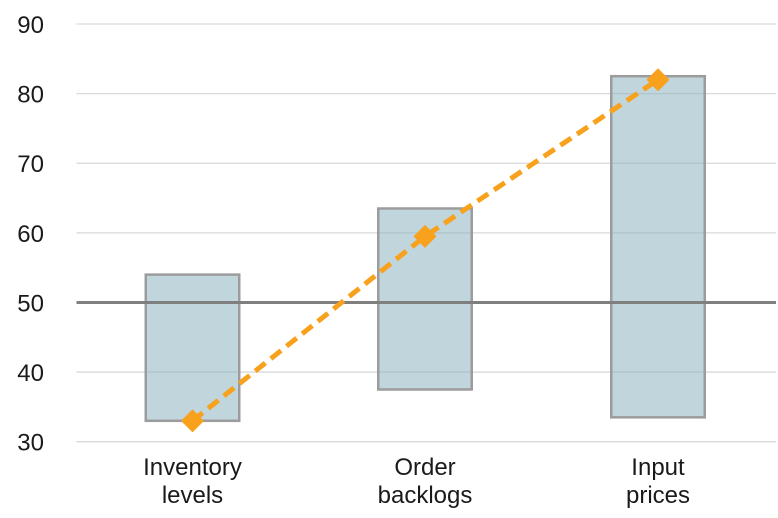 Image resolution: width=778 pixels, height=518 pixels. What do you see at coordinates (658, 80) in the screenshot?
I see `diamond-marker-input-prices` at bounding box center [658, 80].